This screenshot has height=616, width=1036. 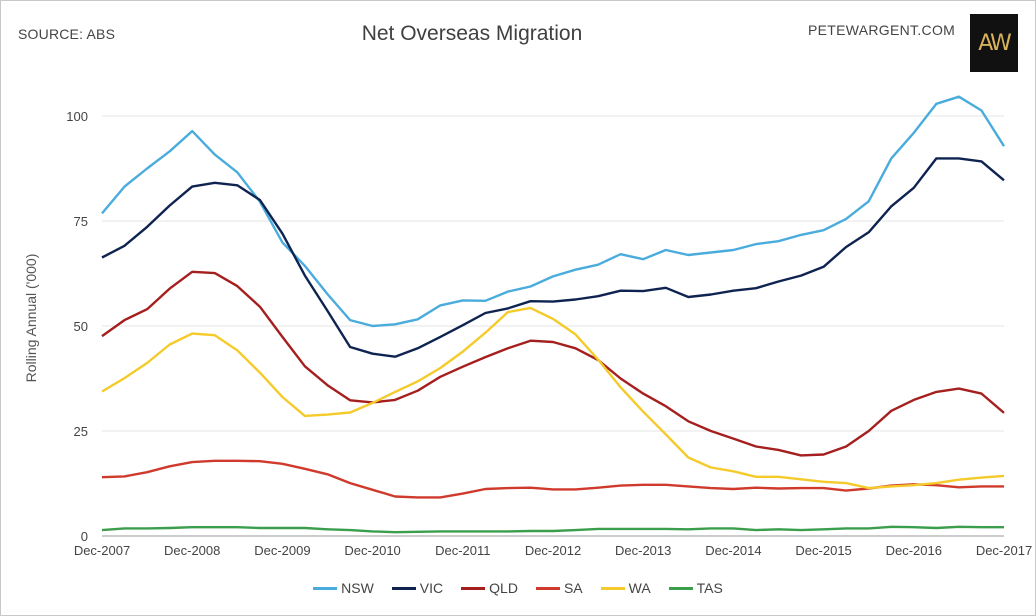 I want to click on x-tick-label: Dec-2008, so click(x=192, y=550).